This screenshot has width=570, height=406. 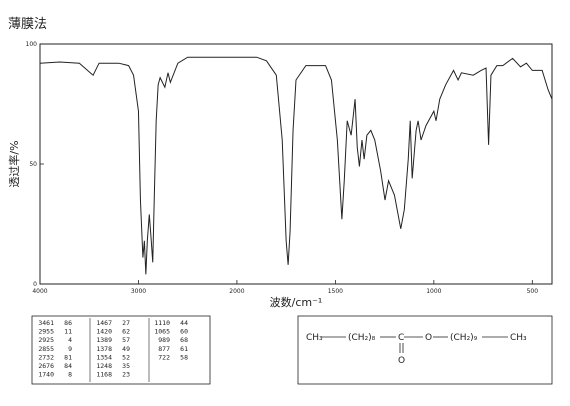 I want to click on formula-group: C, so click(x=401, y=338).